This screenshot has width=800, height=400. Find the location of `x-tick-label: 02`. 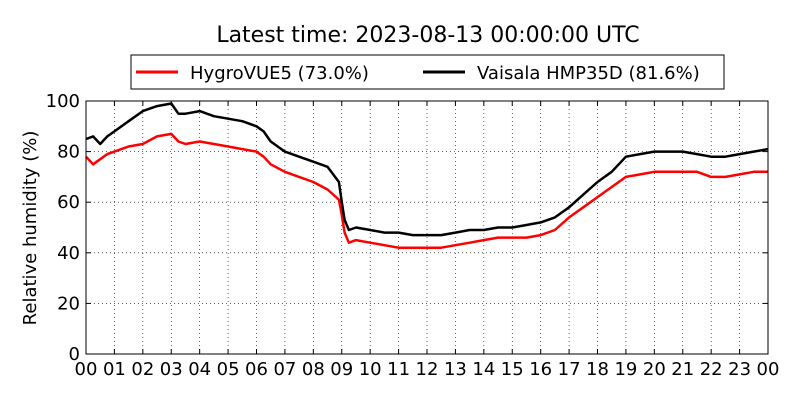

x-tick-label: 02 is located at coordinates (142, 369).